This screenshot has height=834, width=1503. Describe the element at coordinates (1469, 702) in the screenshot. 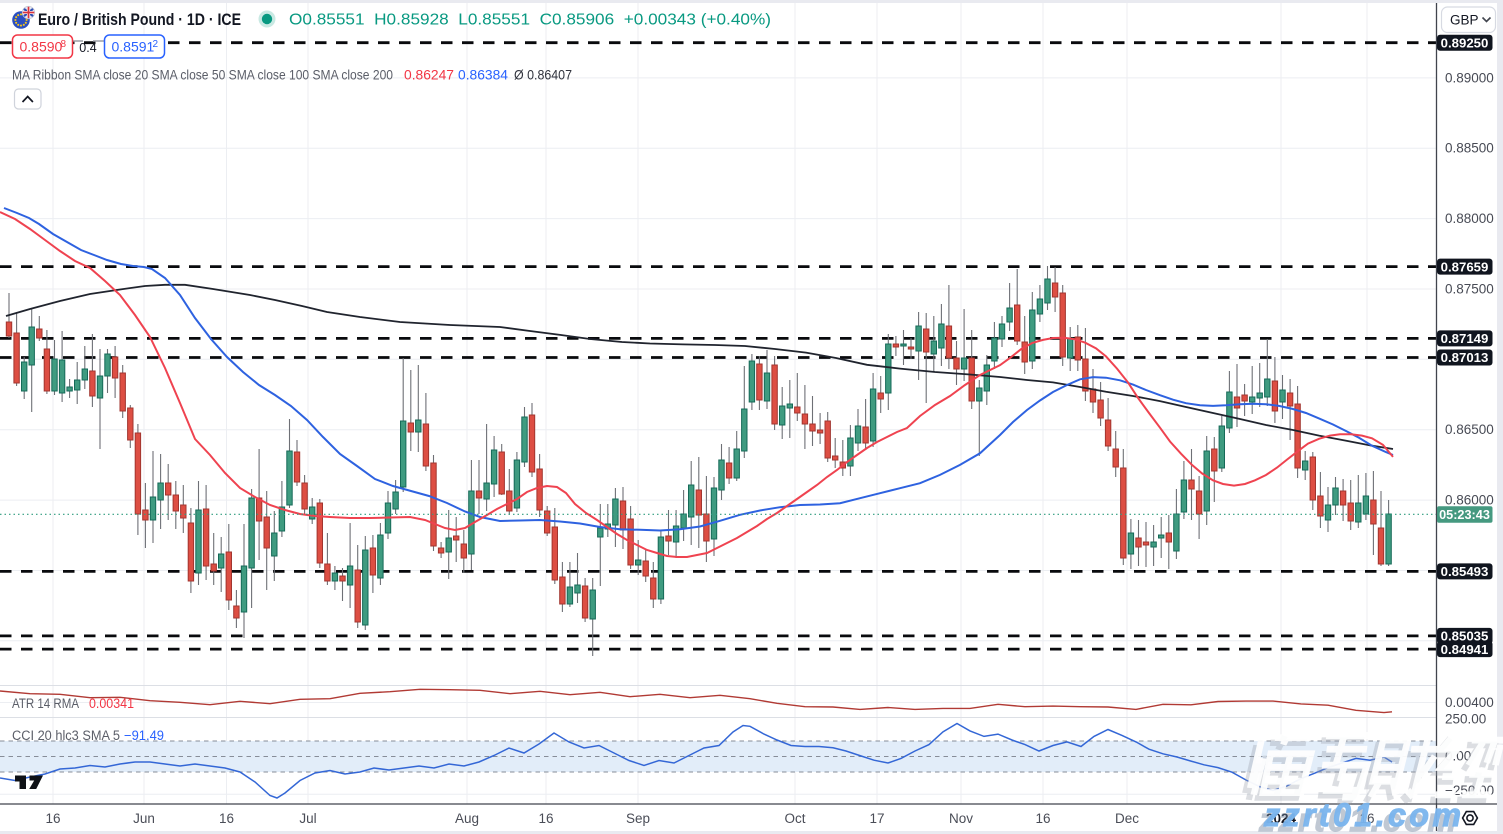

I see `svg-text: 0.00400` at that location.